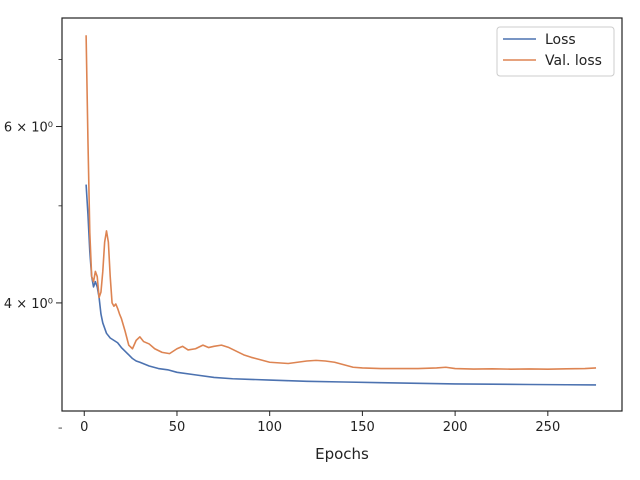  Describe the element at coordinates (28, 304) in the screenshot. I see `y-tick-label: 4 × 10⁰` at that location.